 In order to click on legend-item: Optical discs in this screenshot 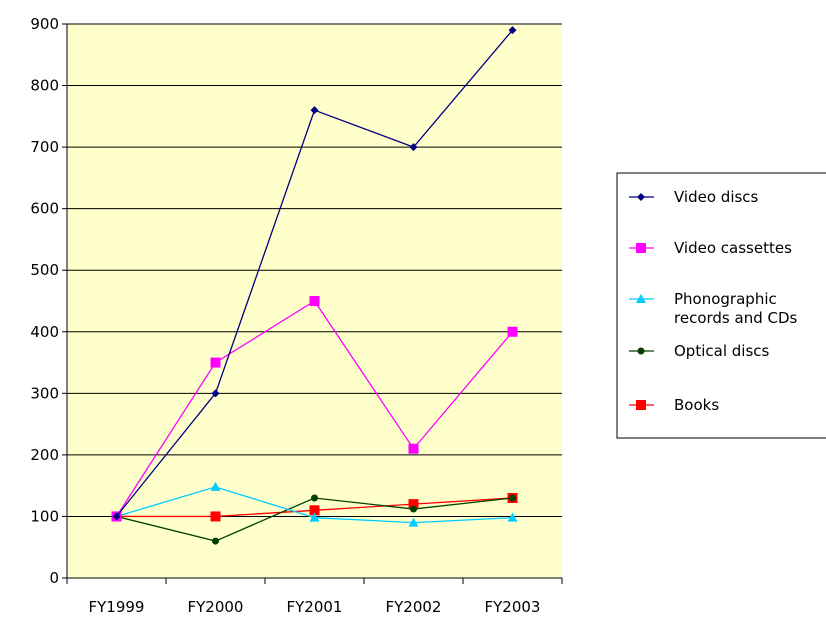, I will do `click(699, 351)`.